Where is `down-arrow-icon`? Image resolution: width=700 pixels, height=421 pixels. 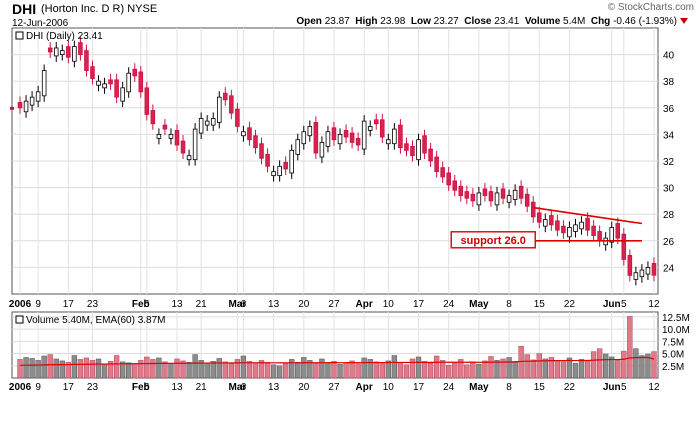
down-arrow-icon is located at coordinates (684, 21).